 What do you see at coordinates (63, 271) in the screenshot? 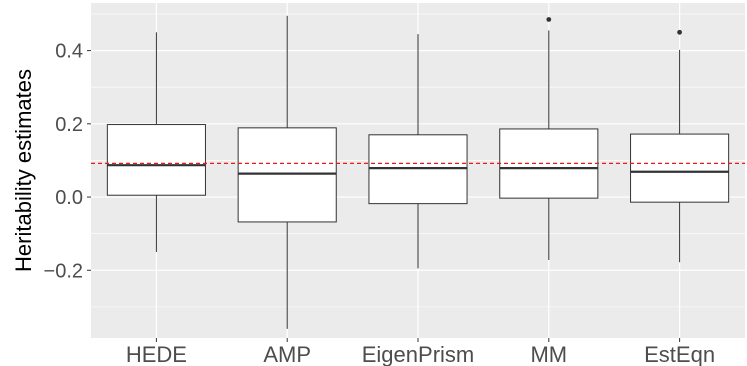
I see `y-tick-label: −0.2` at bounding box center [63, 271].